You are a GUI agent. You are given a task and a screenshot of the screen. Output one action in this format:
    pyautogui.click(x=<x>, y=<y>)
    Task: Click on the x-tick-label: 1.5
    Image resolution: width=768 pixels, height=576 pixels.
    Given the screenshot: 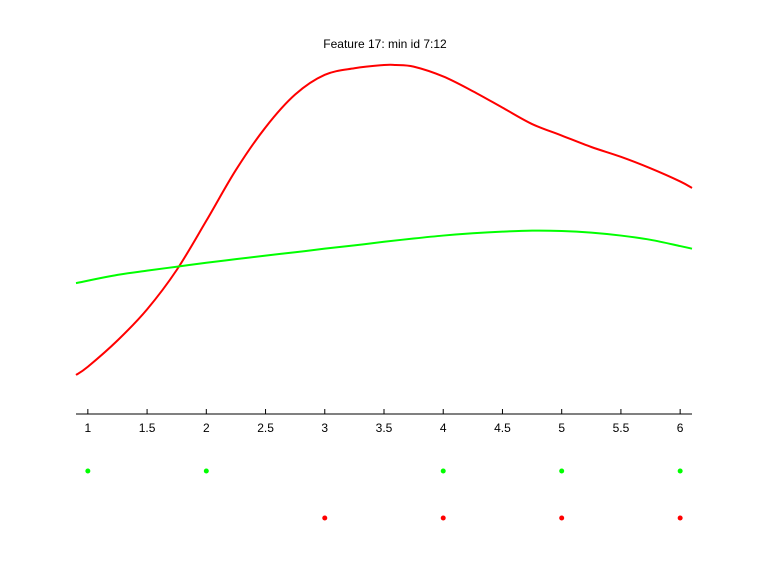 What is the action you would take?
    pyautogui.click(x=147, y=428)
    